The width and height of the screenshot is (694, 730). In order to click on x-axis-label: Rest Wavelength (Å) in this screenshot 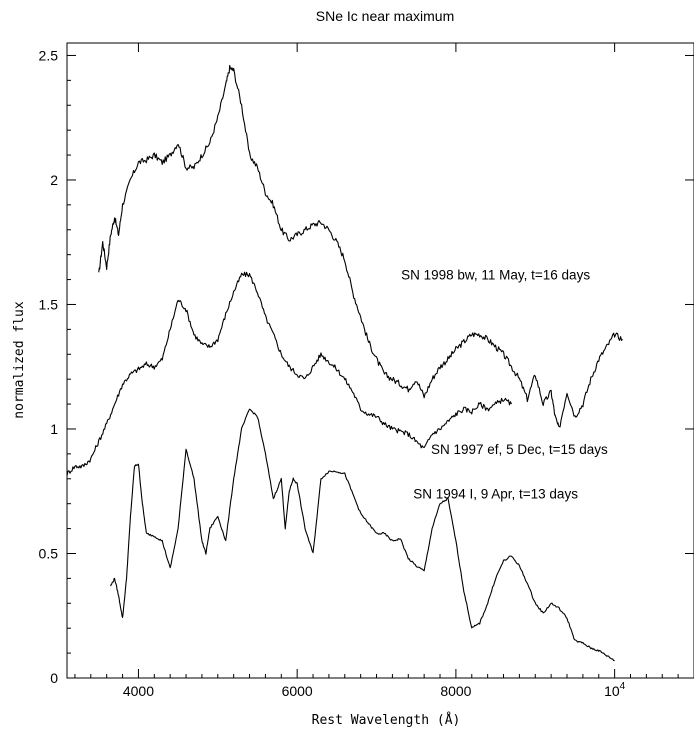, I will do `click(386, 720)`.